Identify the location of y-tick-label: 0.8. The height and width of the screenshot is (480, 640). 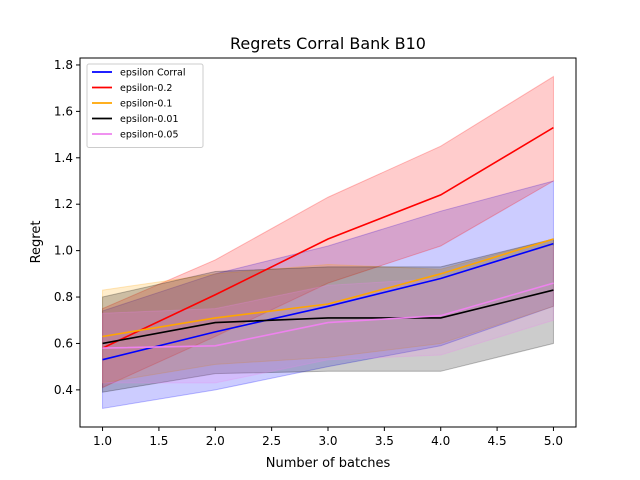
(63, 297).